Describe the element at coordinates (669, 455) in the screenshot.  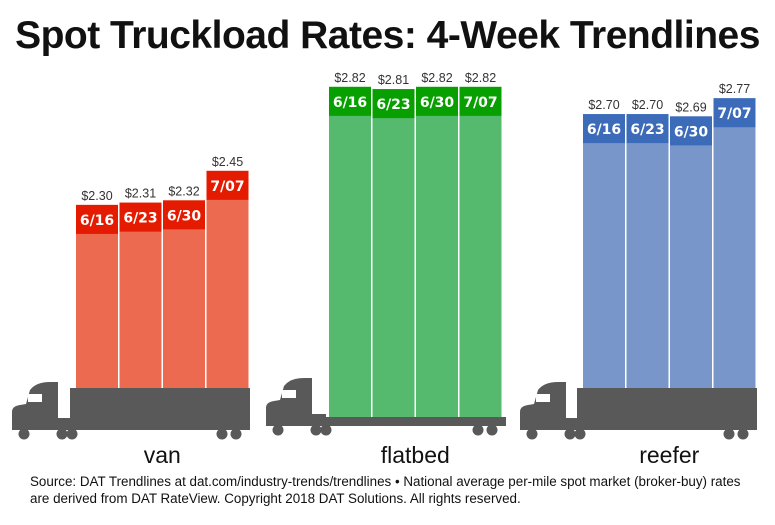
I see `category-label: reefer` at that location.